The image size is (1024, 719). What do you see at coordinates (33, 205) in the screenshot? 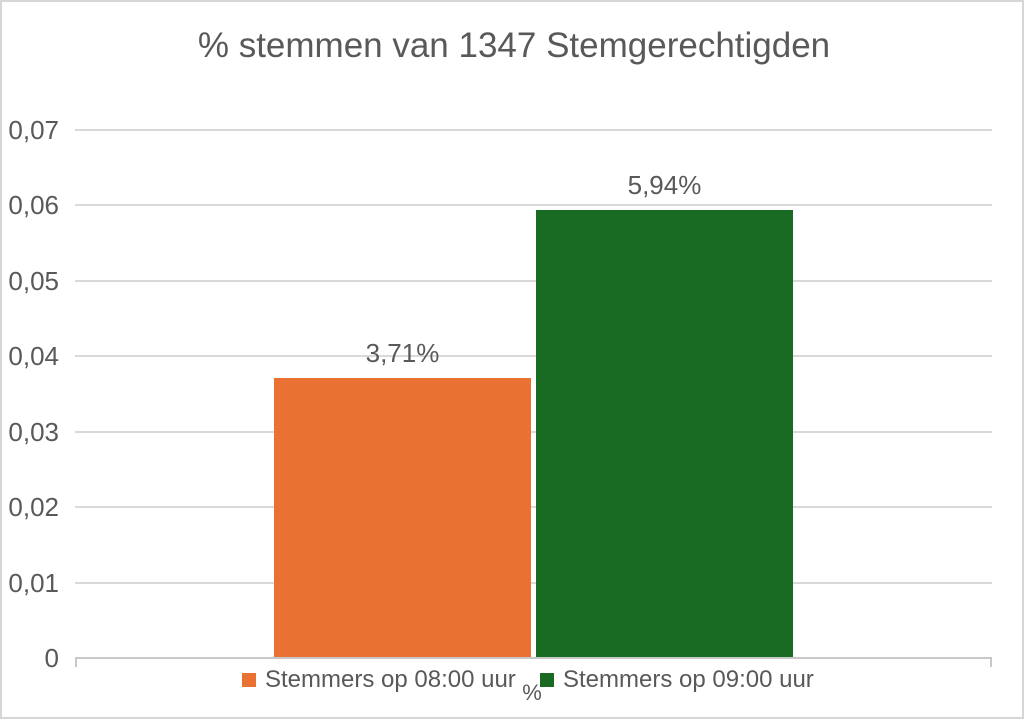
I see `y-axis-tick-label: 0,06` at bounding box center [33, 205].